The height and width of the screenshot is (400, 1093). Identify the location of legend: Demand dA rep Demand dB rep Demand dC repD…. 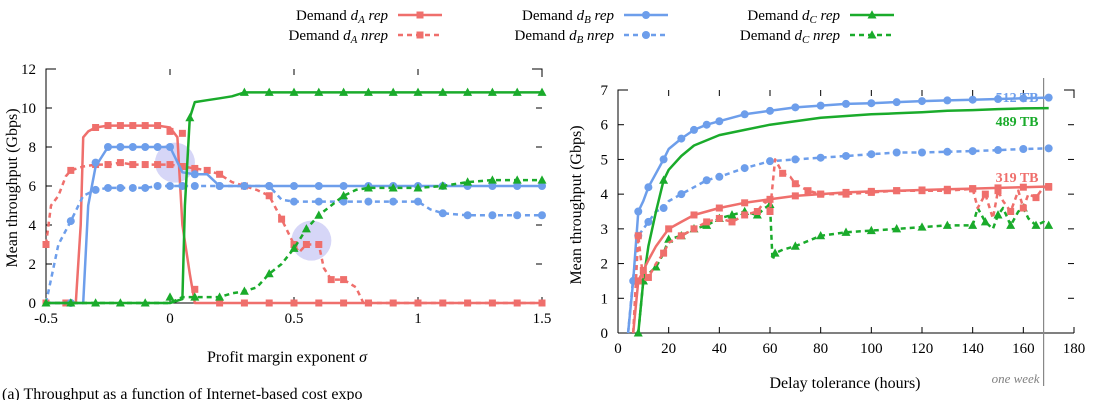
(591, 27).